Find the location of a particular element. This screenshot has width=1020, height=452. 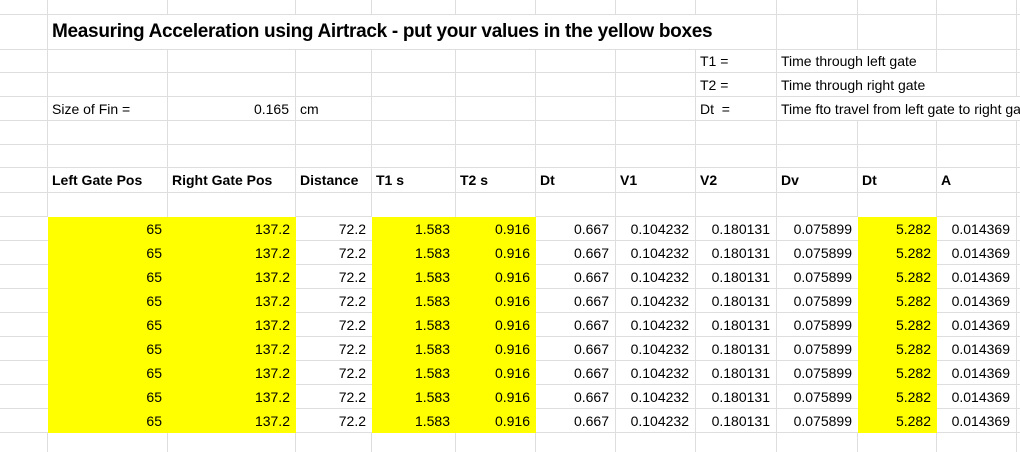

t1-label-cell: T1 = is located at coordinates (736, 61).